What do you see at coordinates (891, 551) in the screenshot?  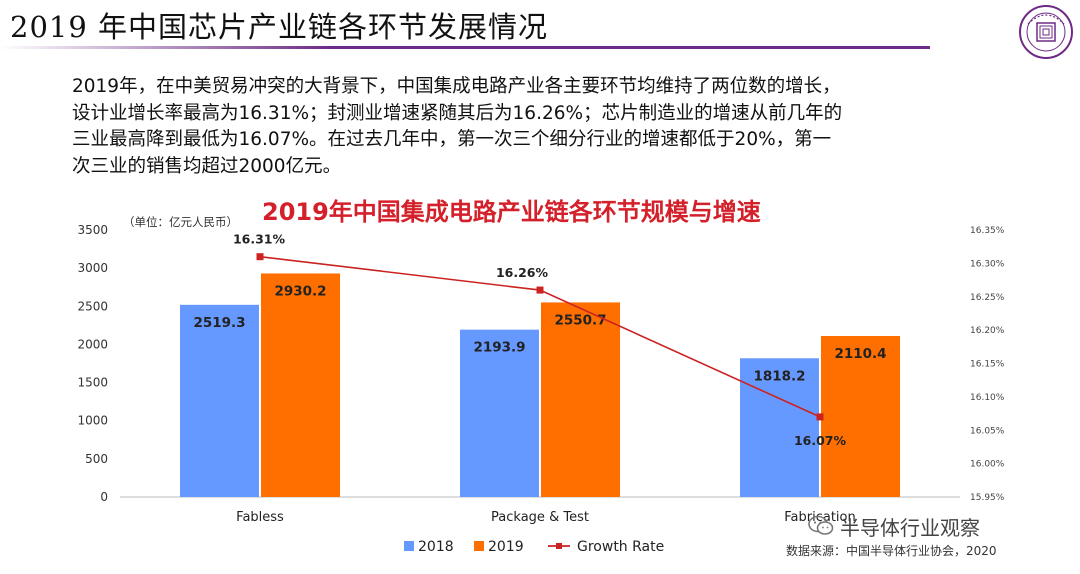 I see `source-note: 数据来源：中国半导体行业协会，2020` at bounding box center [891, 551].